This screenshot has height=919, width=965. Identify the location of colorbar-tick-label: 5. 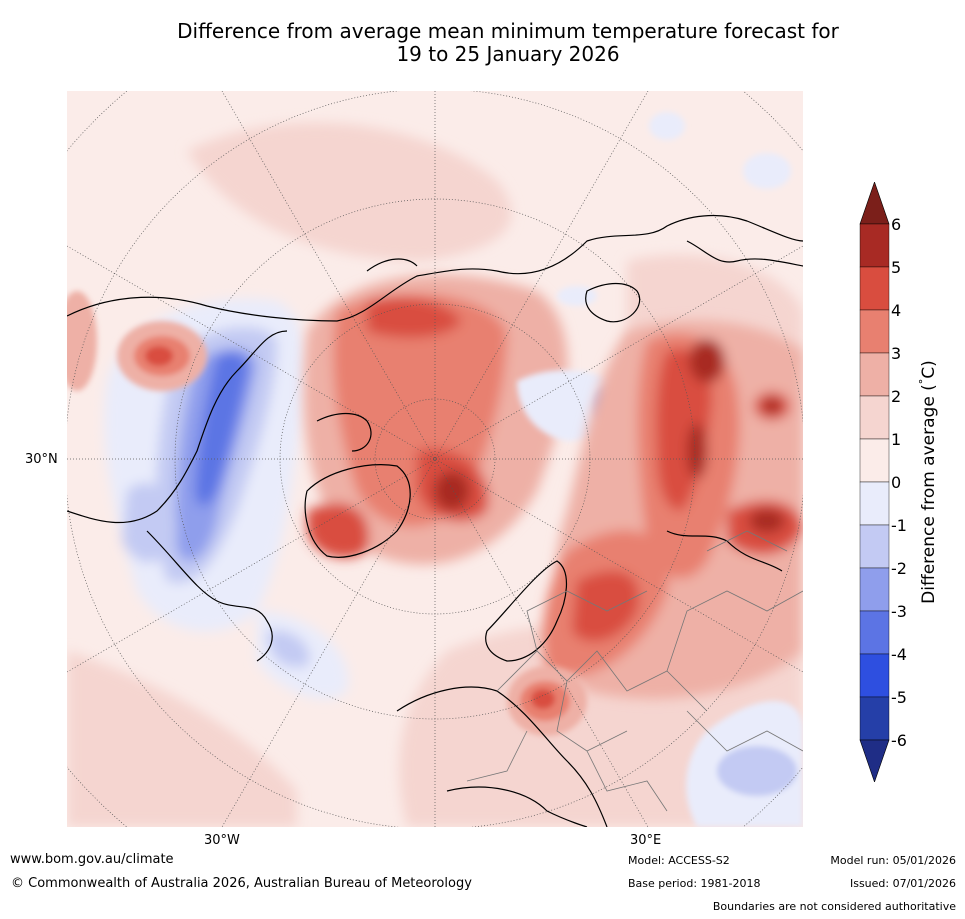
(896, 267).